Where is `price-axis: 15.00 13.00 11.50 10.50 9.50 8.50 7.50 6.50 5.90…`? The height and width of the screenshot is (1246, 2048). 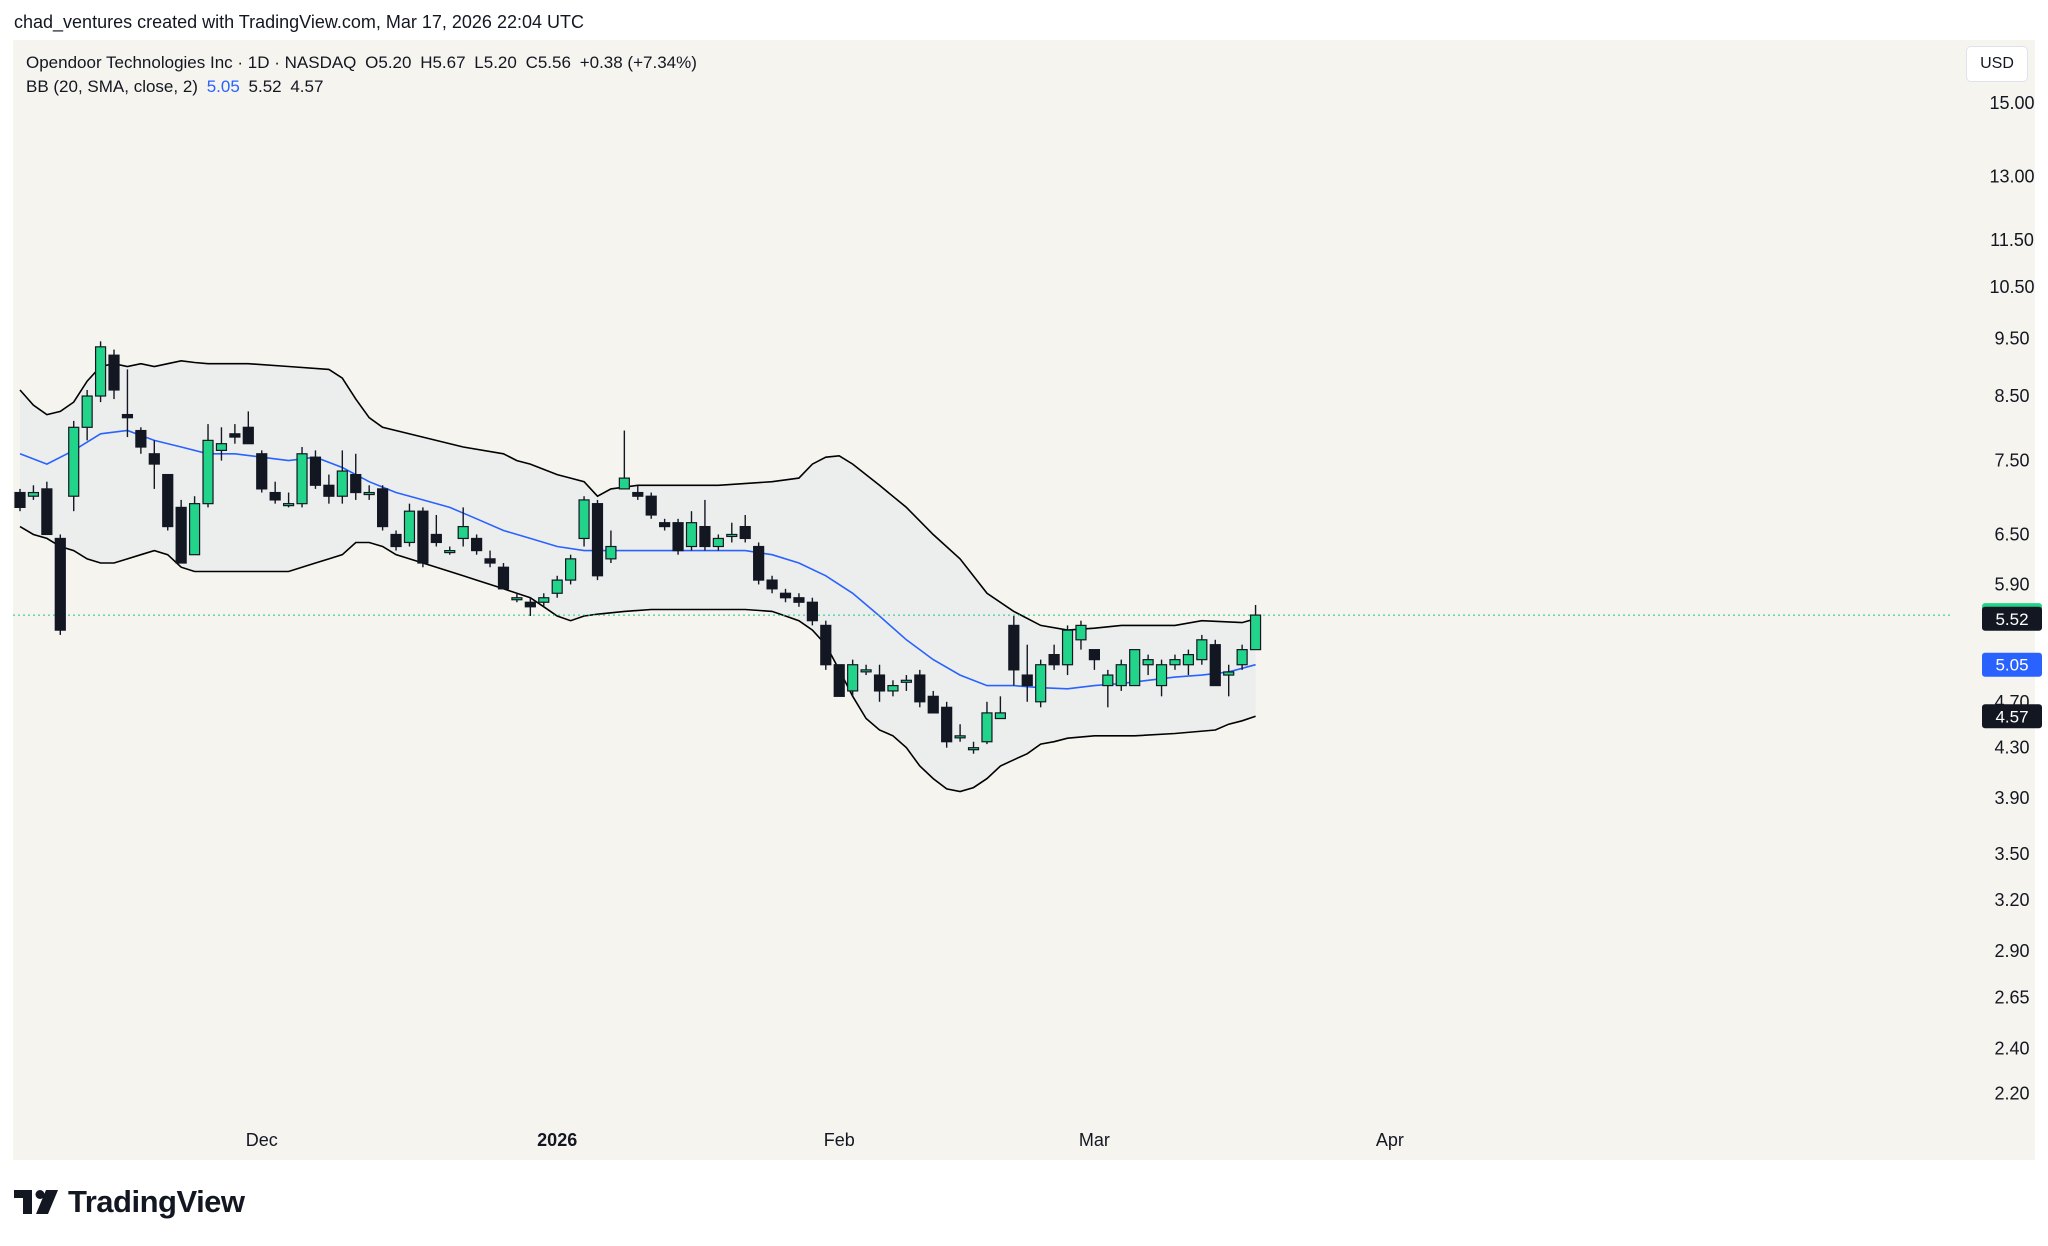 price-axis: 15.00 13.00 11.50 10.50 9.50 8.50 7.50 6.50 5.90… is located at coordinates (2011, 598).